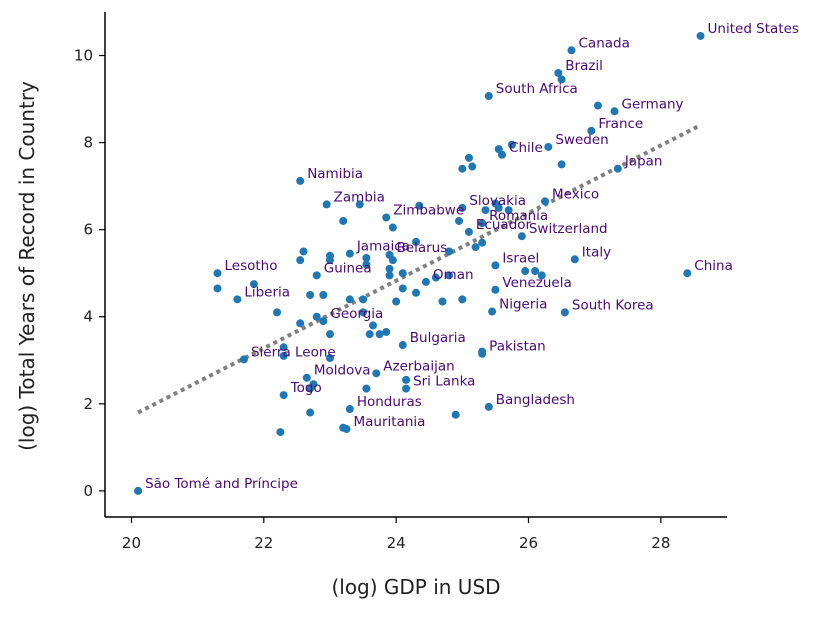 The height and width of the screenshot is (618, 835). What do you see at coordinates (526, 148) in the screenshot?
I see `point-label: Chile` at bounding box center [526, 148].